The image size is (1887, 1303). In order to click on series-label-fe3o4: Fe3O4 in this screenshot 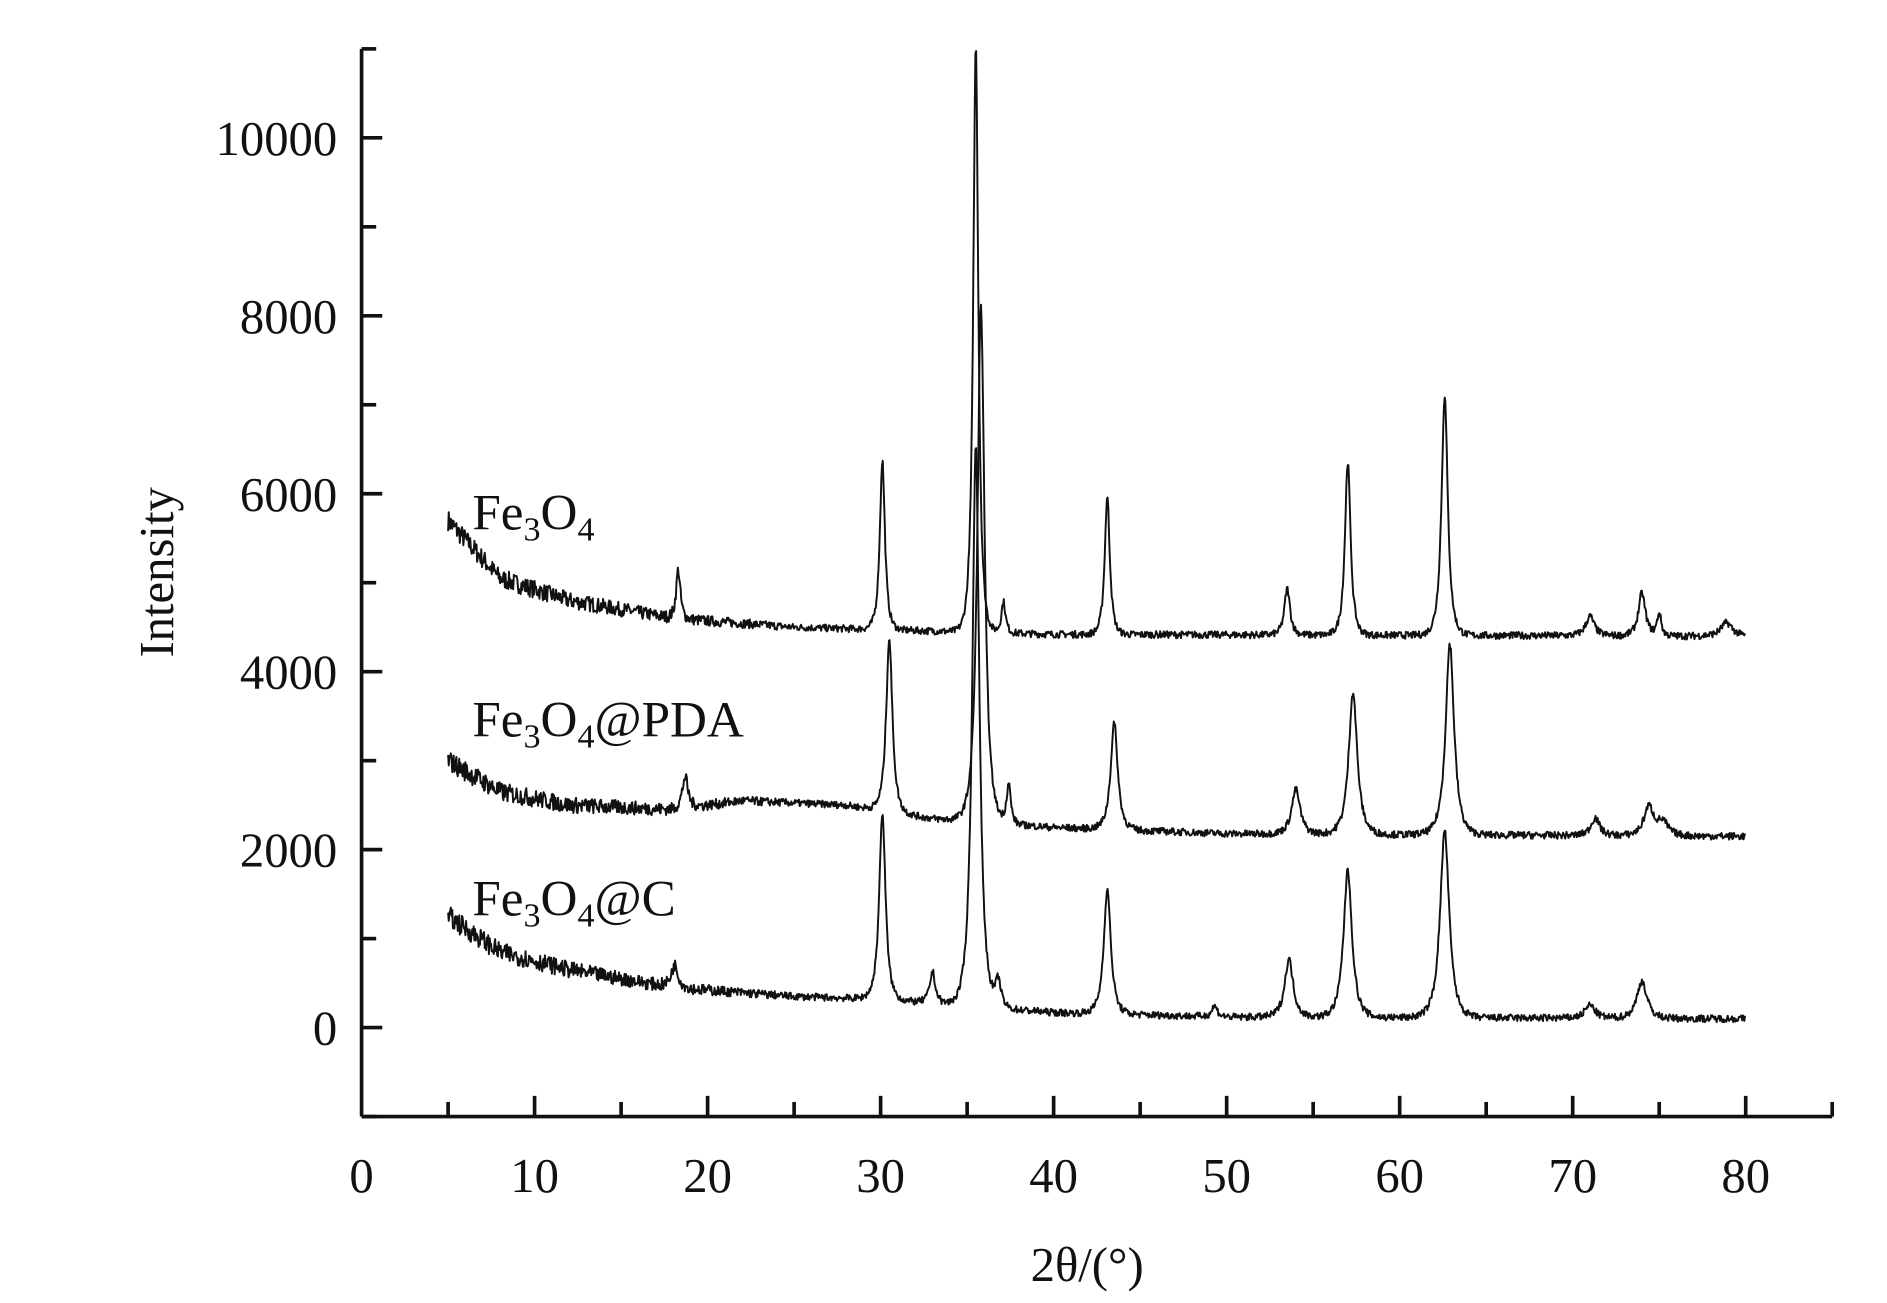, I will do `click(533, 517)`.